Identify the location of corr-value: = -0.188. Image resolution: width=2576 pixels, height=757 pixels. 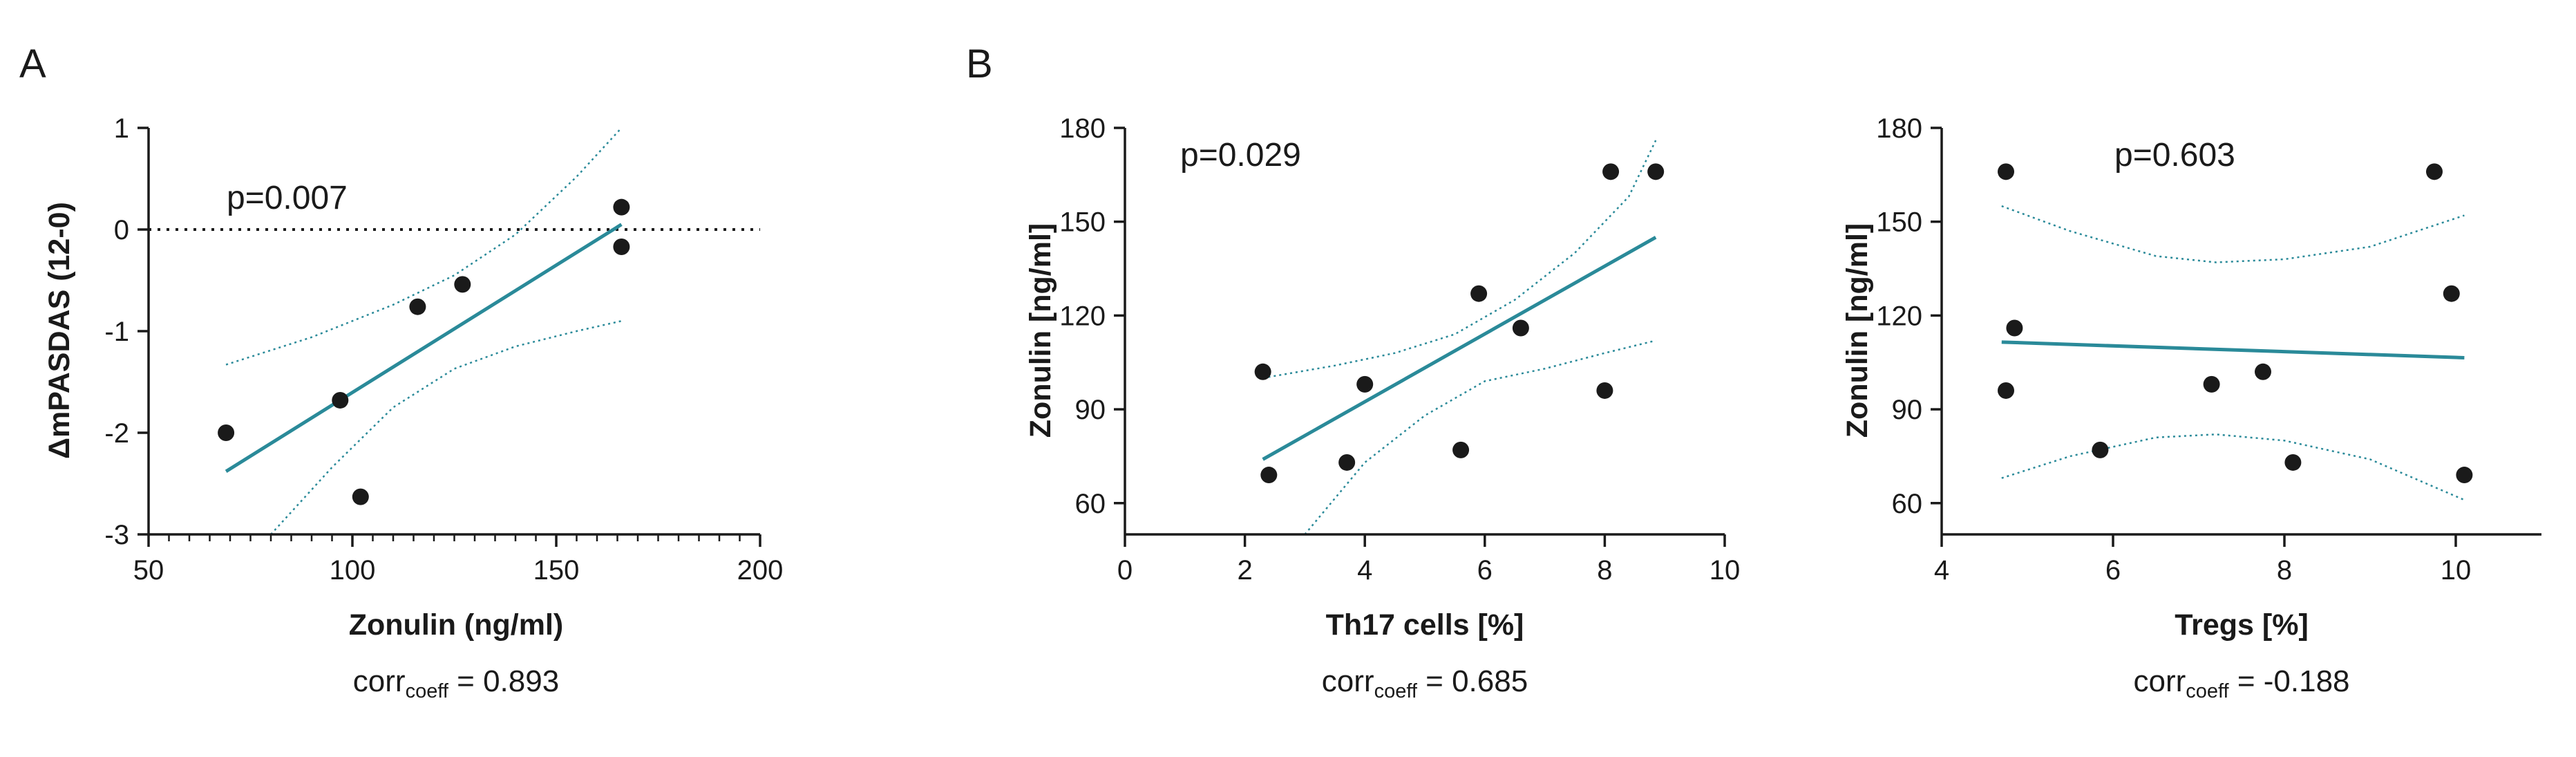
(2289, 681).